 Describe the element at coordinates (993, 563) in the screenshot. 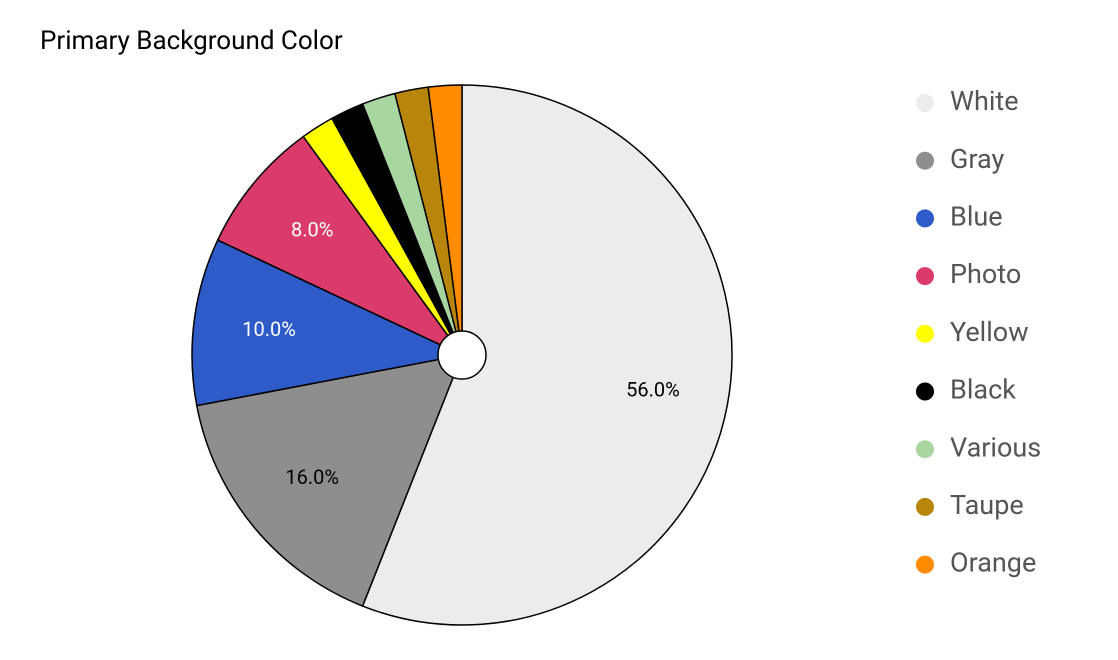

I see `legend-label: Orange` at that location.